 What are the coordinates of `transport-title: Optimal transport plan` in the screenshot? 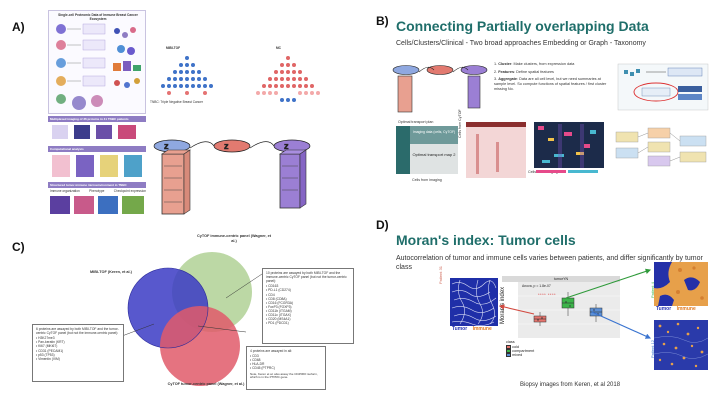 It's located at (416, 122).